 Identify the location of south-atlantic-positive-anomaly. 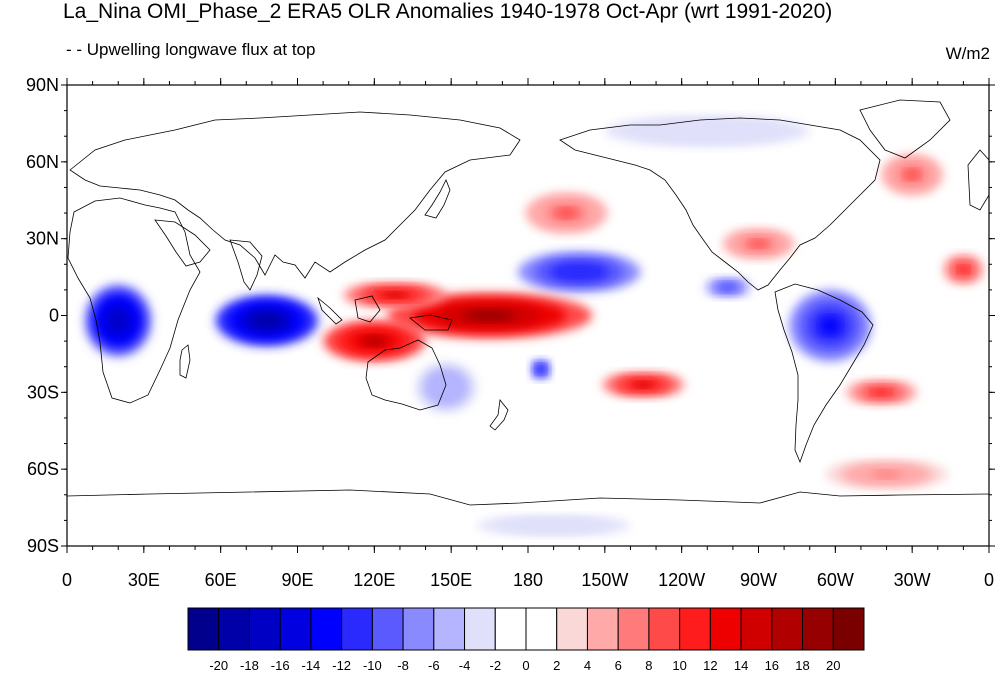
(881, 392).